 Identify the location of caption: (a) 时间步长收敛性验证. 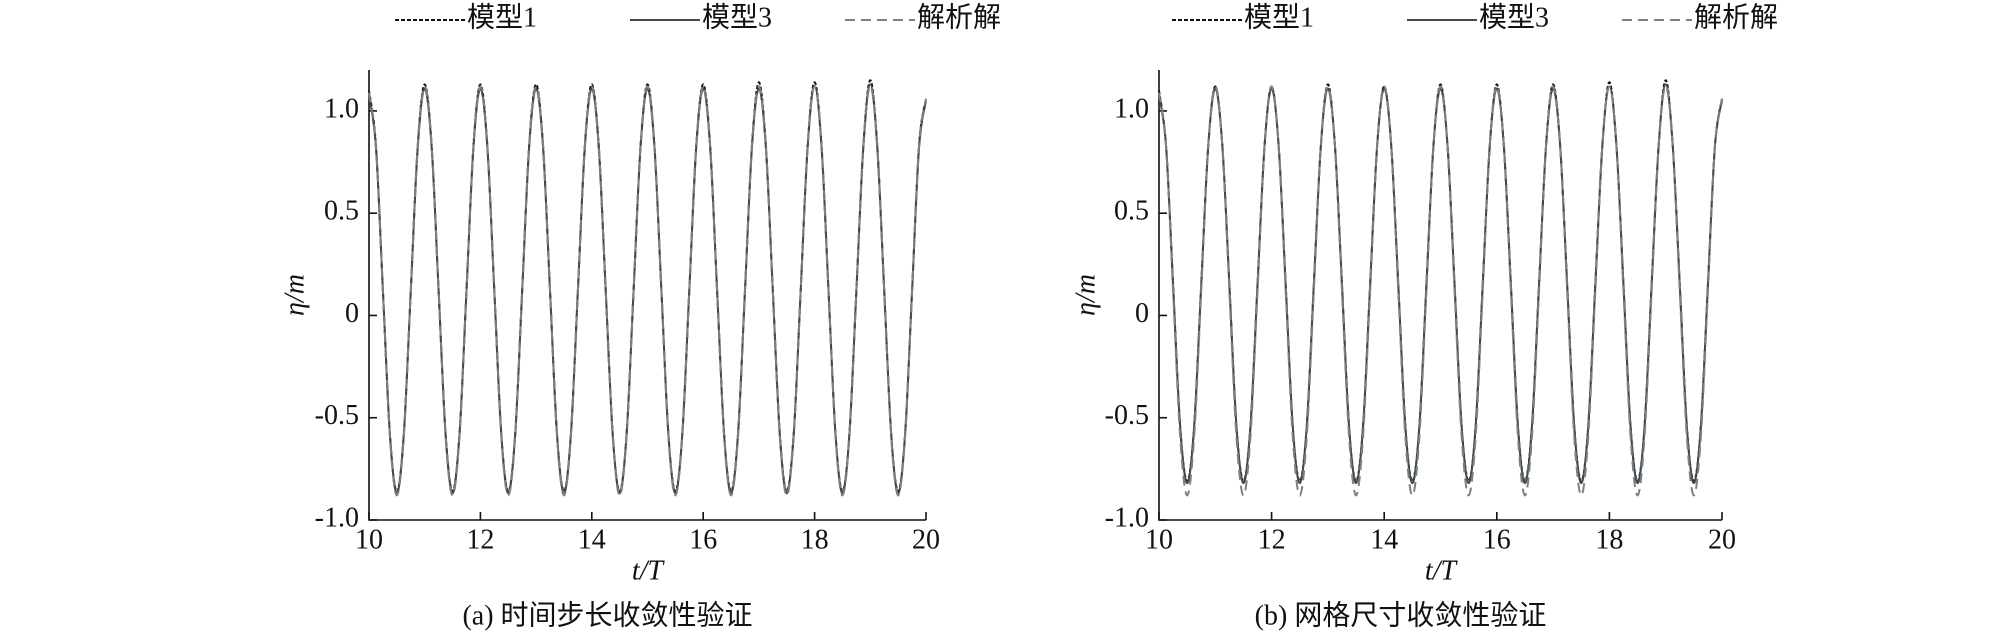
(607, 615).